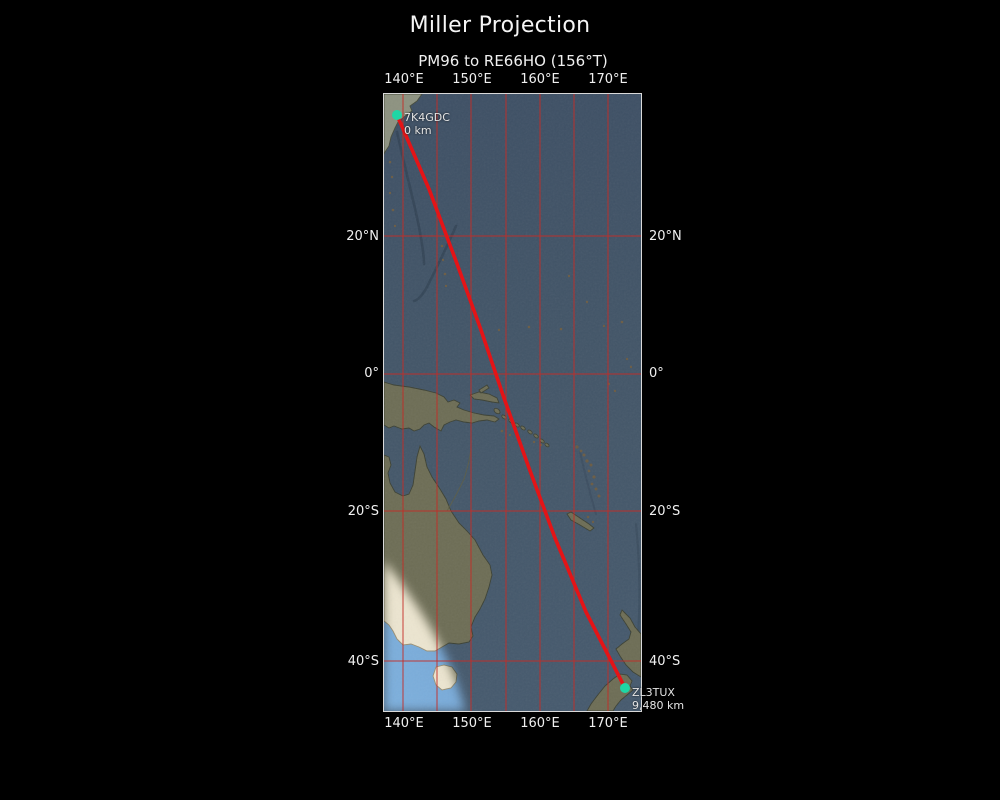 The image size is (1000, 800). I want to click on marker-label-start: 7K4GDC 0 km, so click(427, 124).